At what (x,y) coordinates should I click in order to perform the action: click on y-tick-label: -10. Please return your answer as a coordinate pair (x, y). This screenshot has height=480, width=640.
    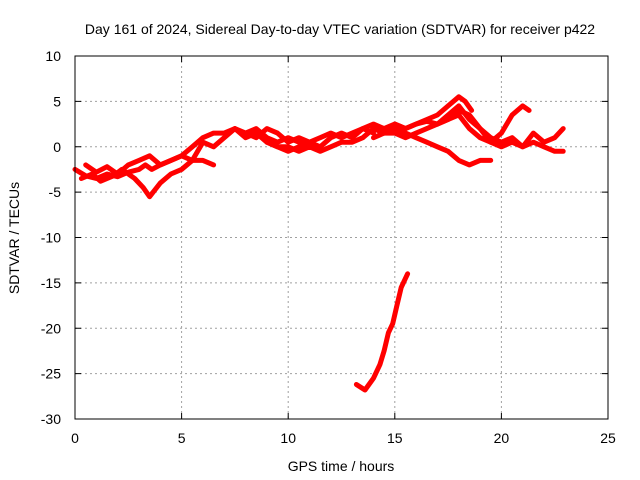
    Looking at the image, I should click on (51, 238).